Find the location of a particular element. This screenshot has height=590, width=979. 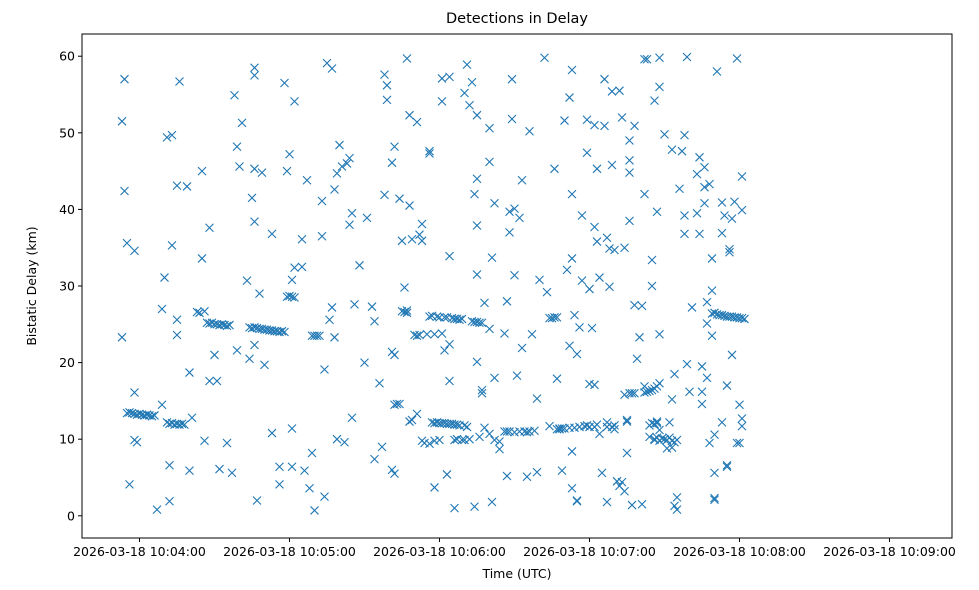

x-tick-label: 2026-03-18 10:07:00 is located at coordinates (589, 551).